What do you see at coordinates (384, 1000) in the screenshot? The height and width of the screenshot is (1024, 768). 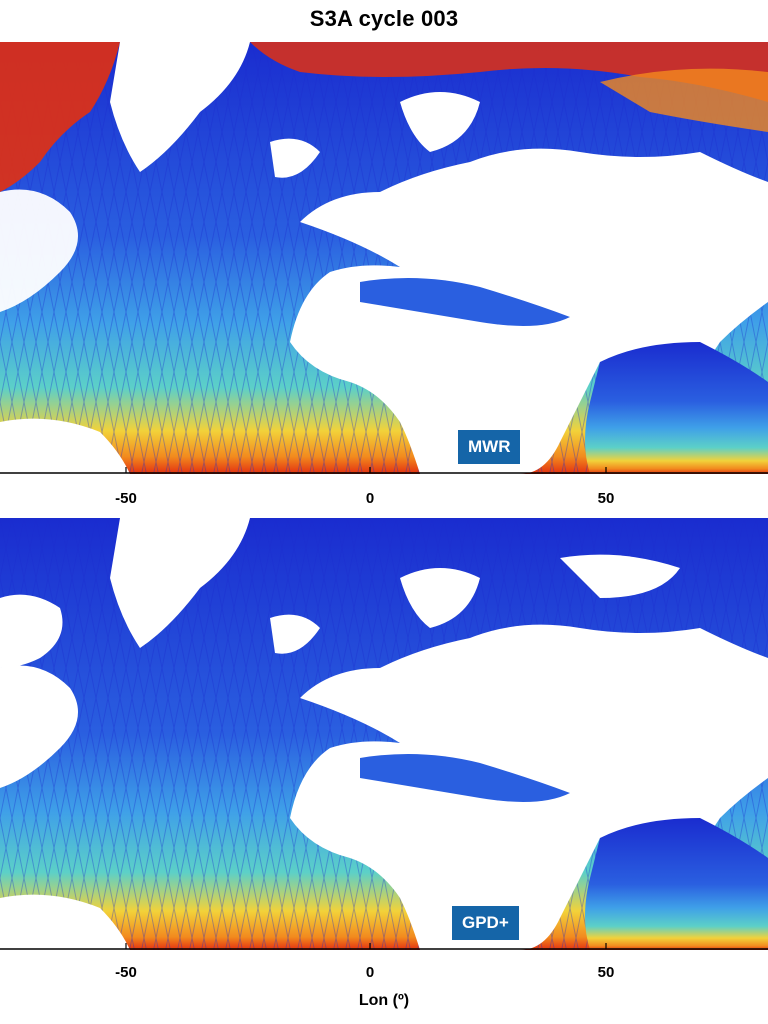 I see `x-axis-label: Lon (º)` at bounding box center [384, 1000].